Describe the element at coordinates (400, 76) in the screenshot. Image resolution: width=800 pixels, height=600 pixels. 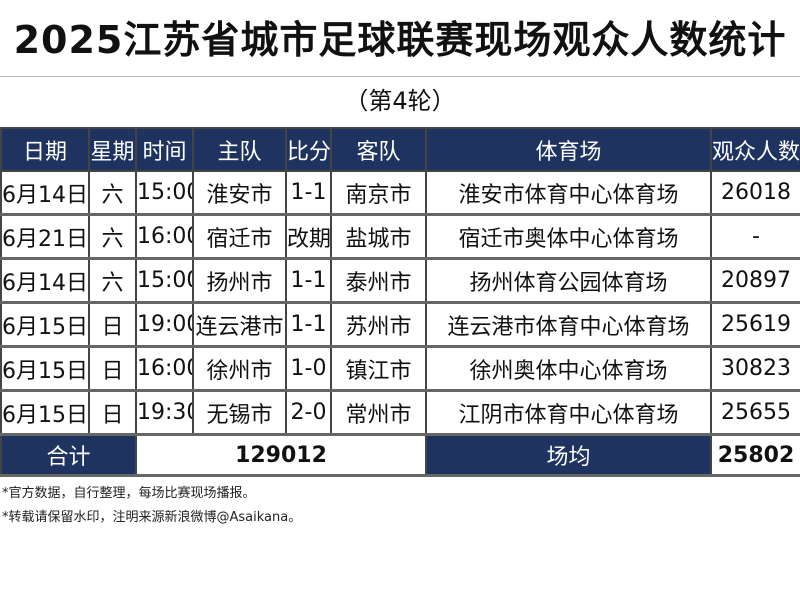
I see `divider` at that location.